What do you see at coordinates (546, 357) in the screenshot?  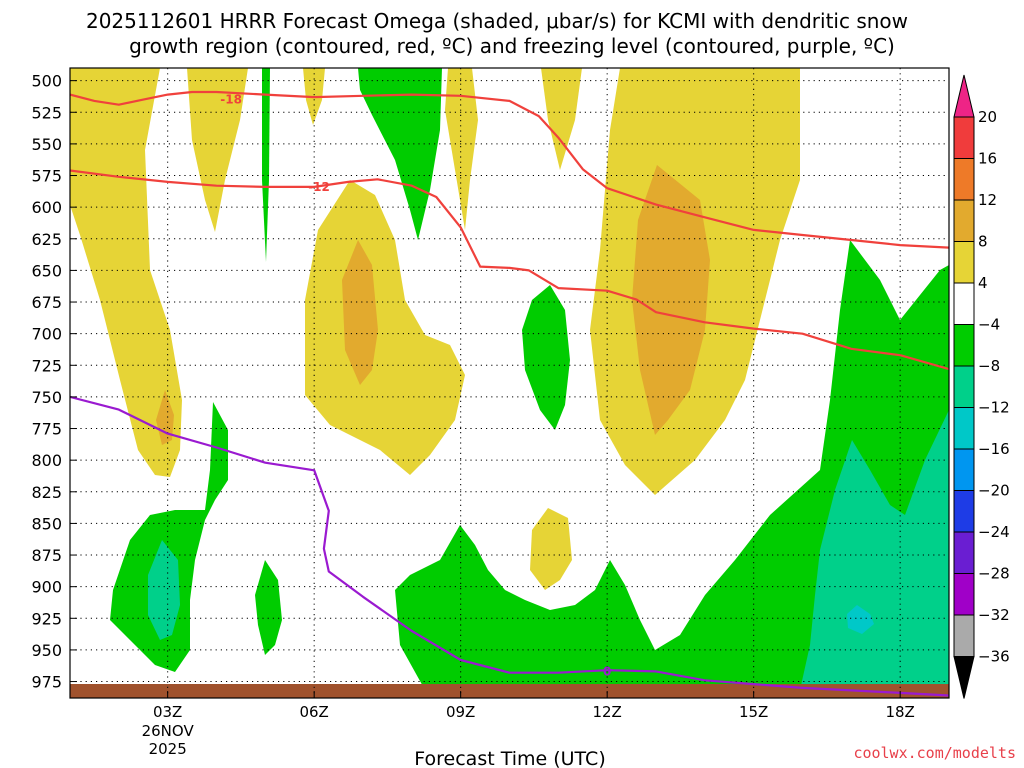 I see `omega-region-negative-mid` at bounding box center [546, 357].